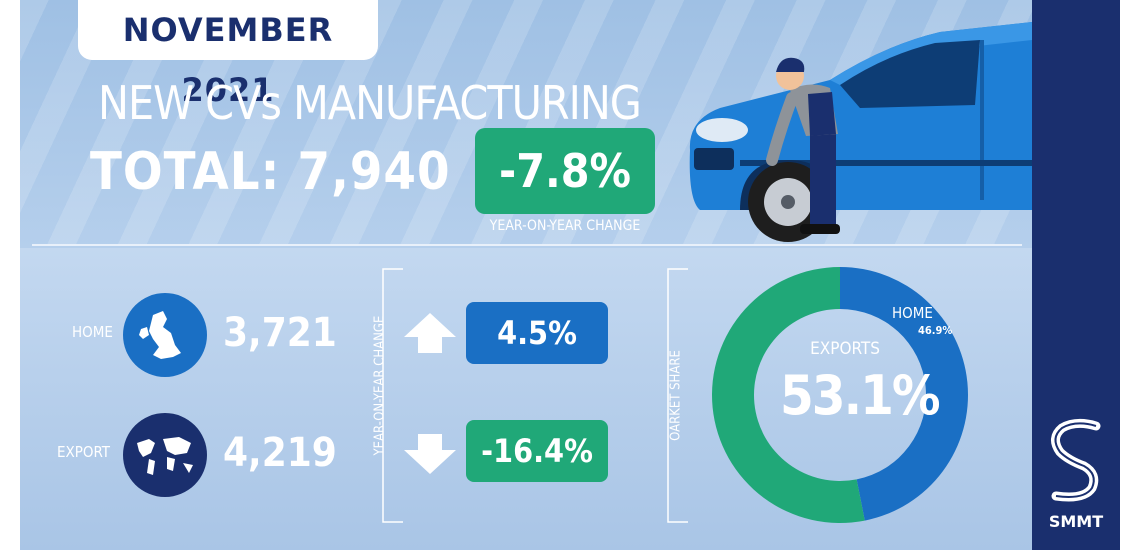 Image resolution: width=1140 pixels, height=550 pixels. I want to click on donut-center-label: EXPORTS, so click(845, 349).